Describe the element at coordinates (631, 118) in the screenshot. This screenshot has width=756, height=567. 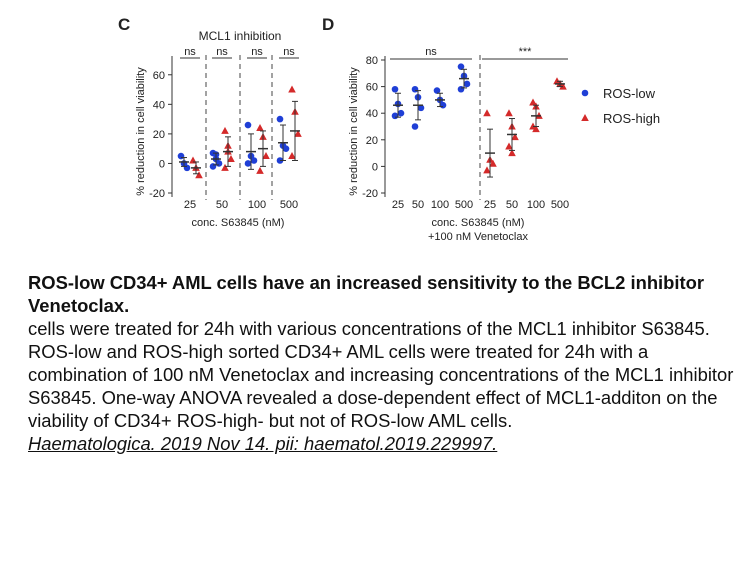
I see `legend-label: ROS-high` at that location.